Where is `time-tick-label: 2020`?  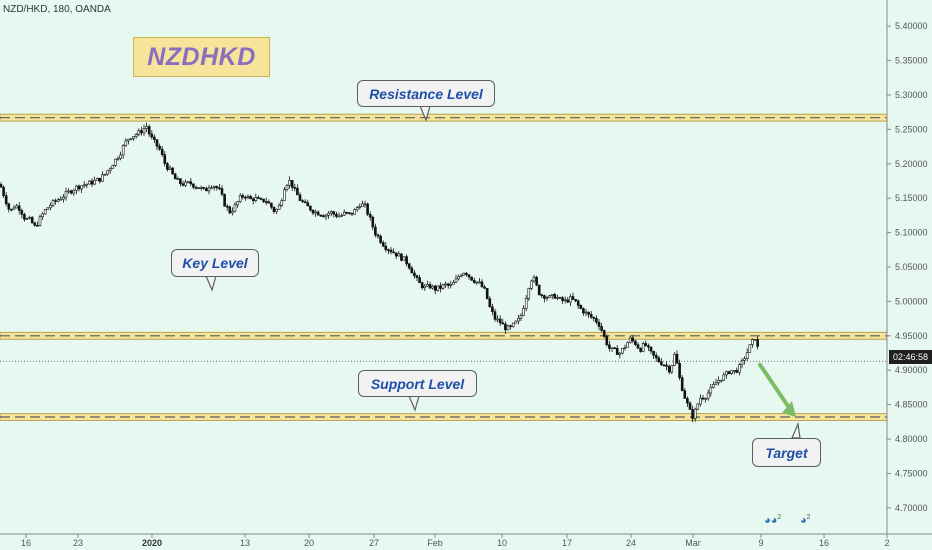
time-tick-label: 2020 is located at coordinates (152, 543).